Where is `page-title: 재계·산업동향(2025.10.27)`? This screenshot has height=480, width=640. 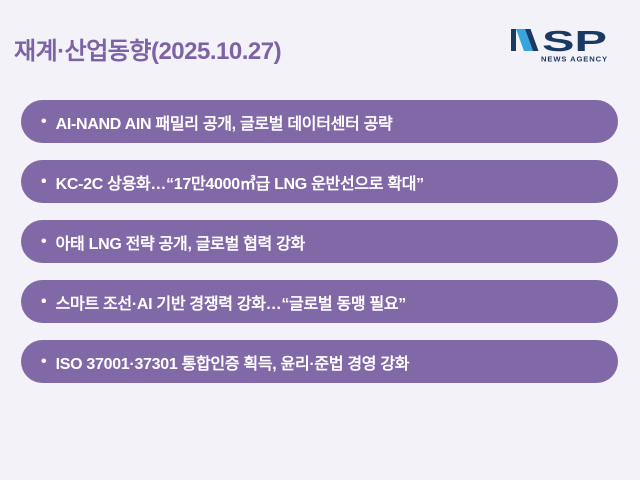 page-title: 재계·산업동향(2025.10.27) is located at coordinates (148, 51).